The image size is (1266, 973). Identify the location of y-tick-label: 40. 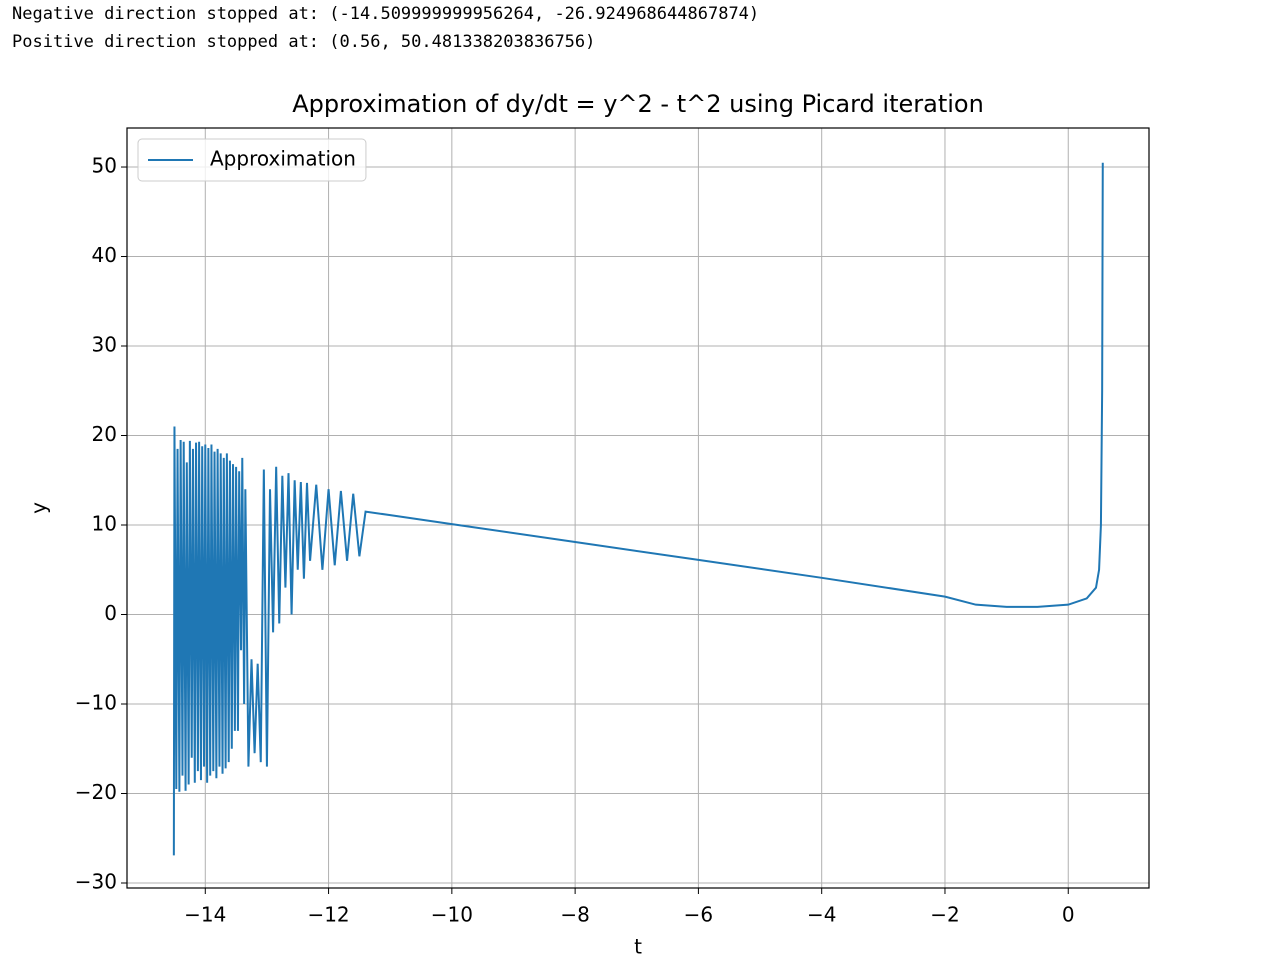
(104, 255).